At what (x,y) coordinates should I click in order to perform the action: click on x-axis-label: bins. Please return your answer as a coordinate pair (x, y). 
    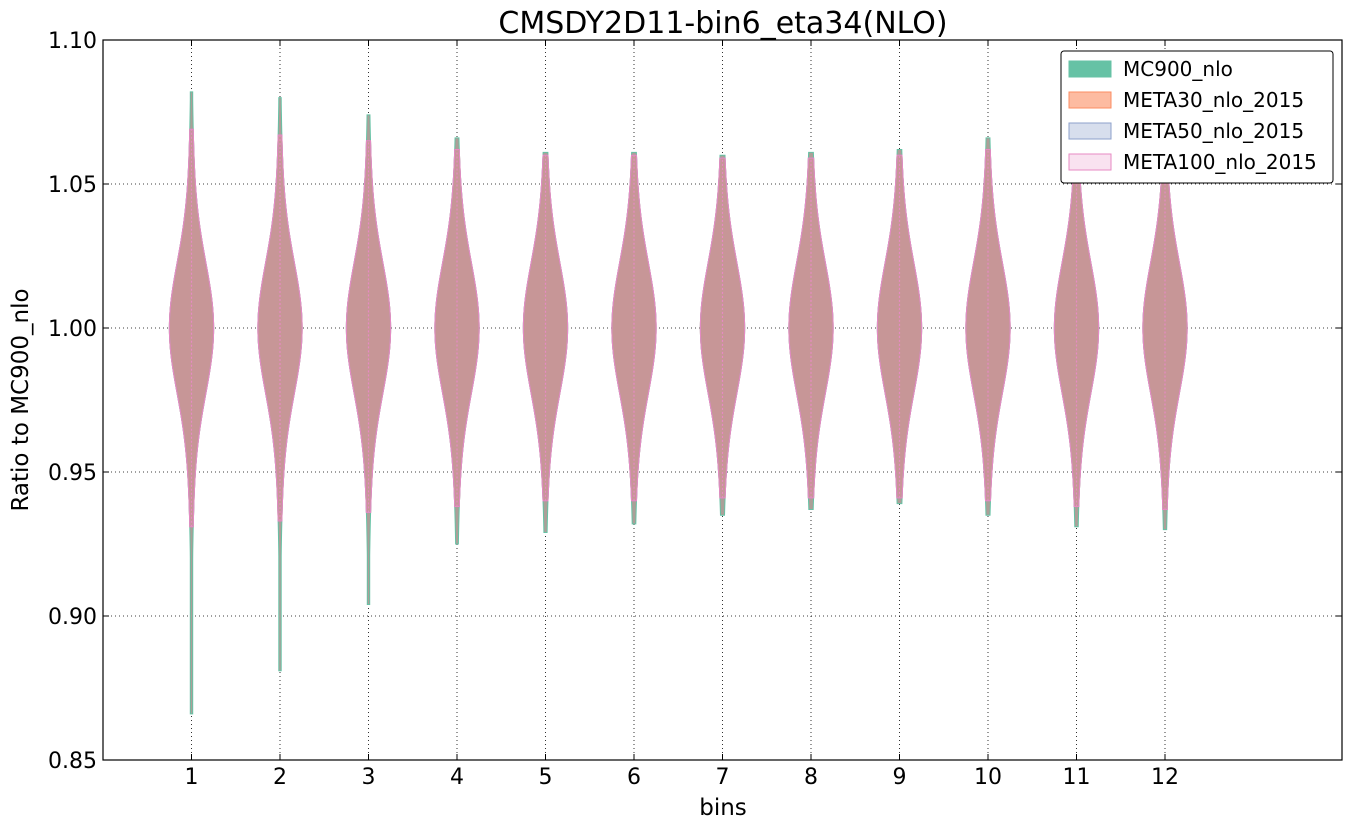
    Looking at the image, I should click on (723, 808).